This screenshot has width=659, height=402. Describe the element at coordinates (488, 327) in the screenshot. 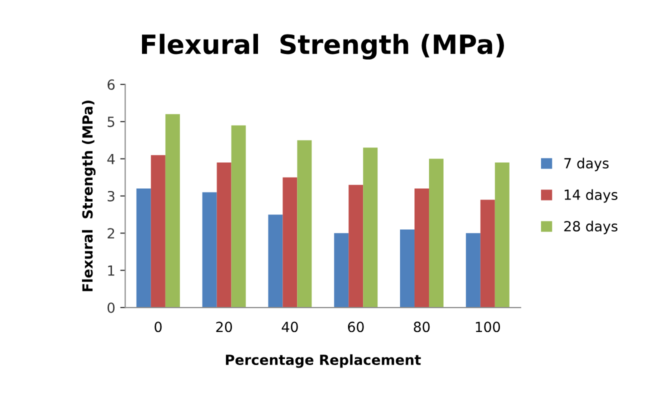

I see `x-tick-label: 100` at that location.